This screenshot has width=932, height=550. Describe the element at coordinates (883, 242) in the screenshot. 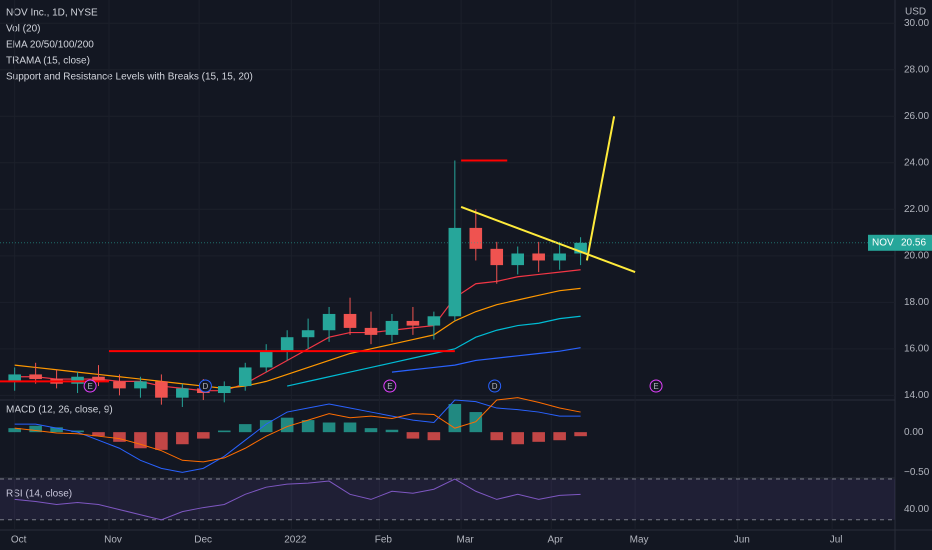

I see `symbol-label: NOV` at that location.